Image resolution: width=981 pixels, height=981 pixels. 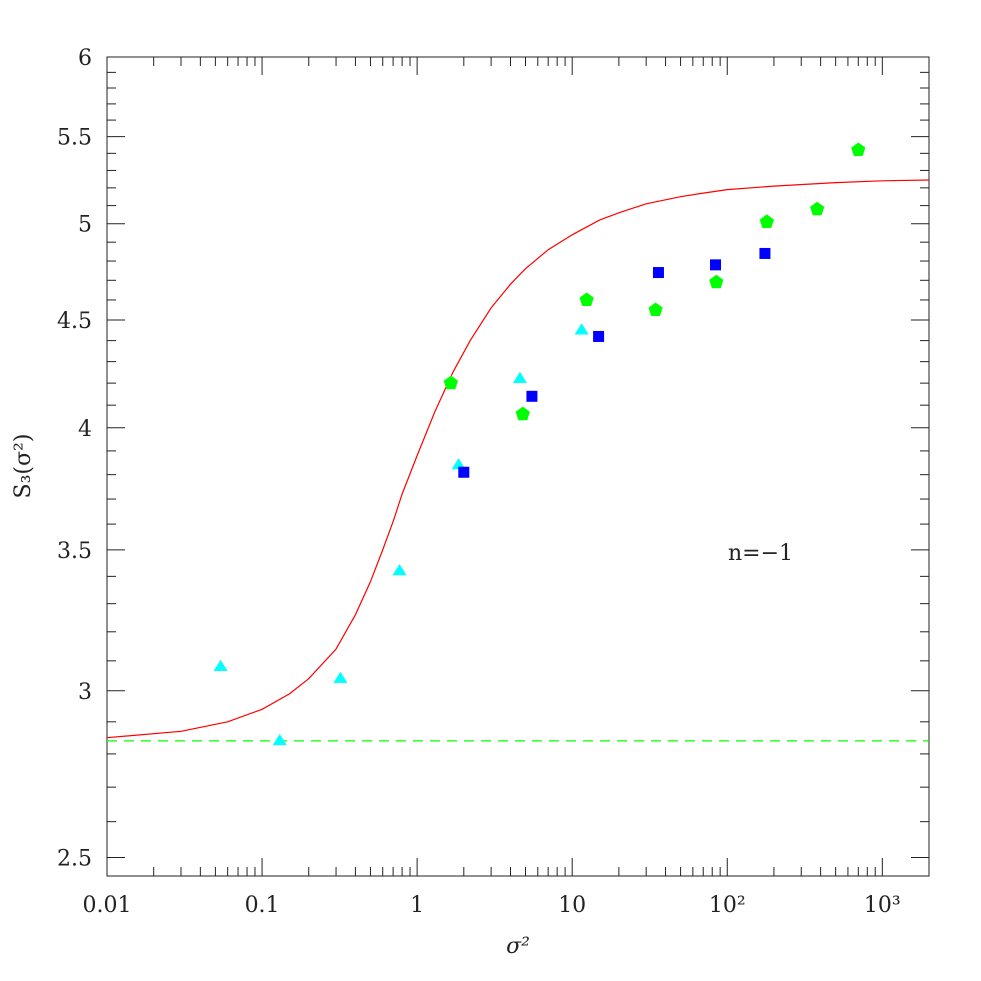 What do you see at coordinates (85, 692) in the screenshot?
I see `y-tick-label: 3` at bounding box center [85, 692].